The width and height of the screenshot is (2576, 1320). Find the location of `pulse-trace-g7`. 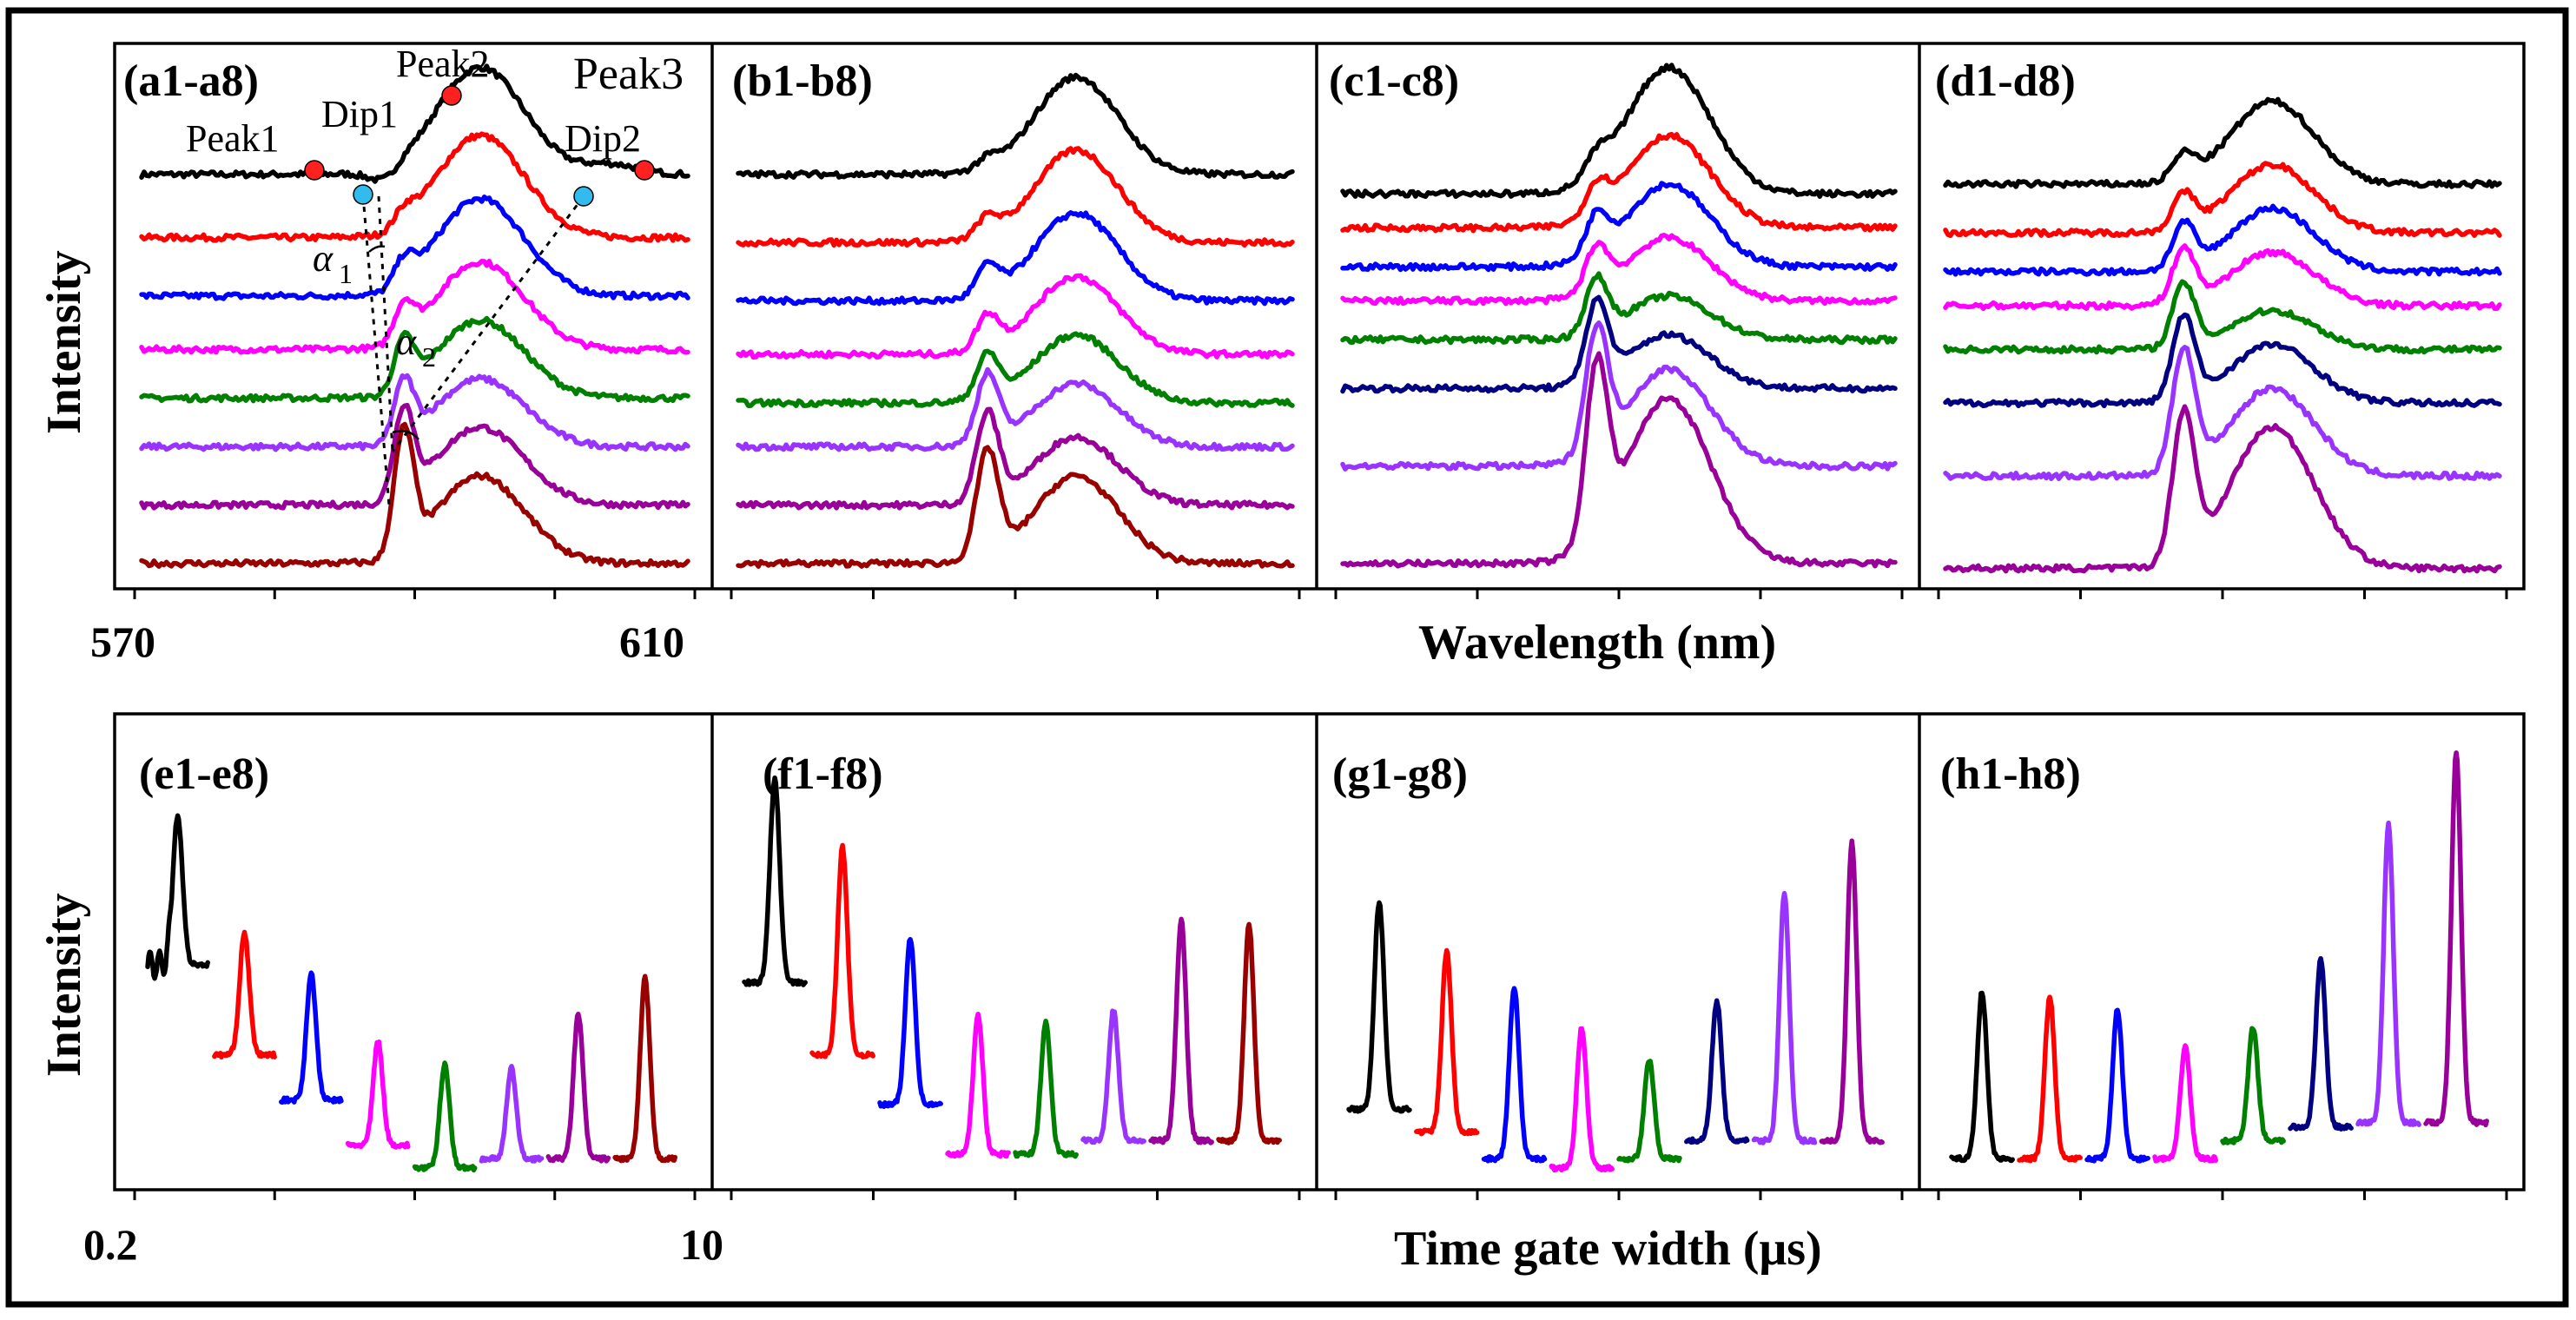

pulse-trace-g7 is located at coordinates (1784, 1018).